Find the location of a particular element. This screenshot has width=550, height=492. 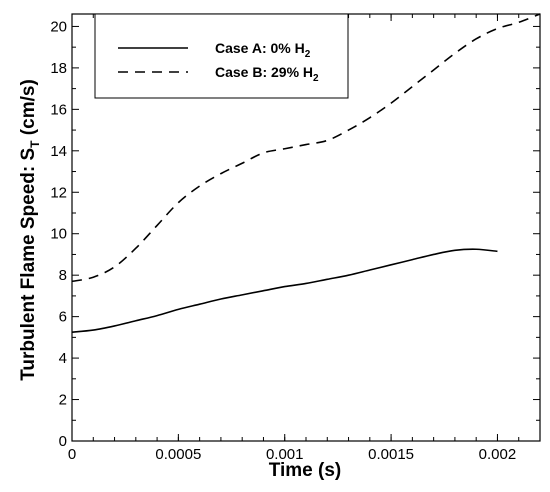

legend-label-case-a: Case A: 0% H2 is located at coordinates (263, 50).